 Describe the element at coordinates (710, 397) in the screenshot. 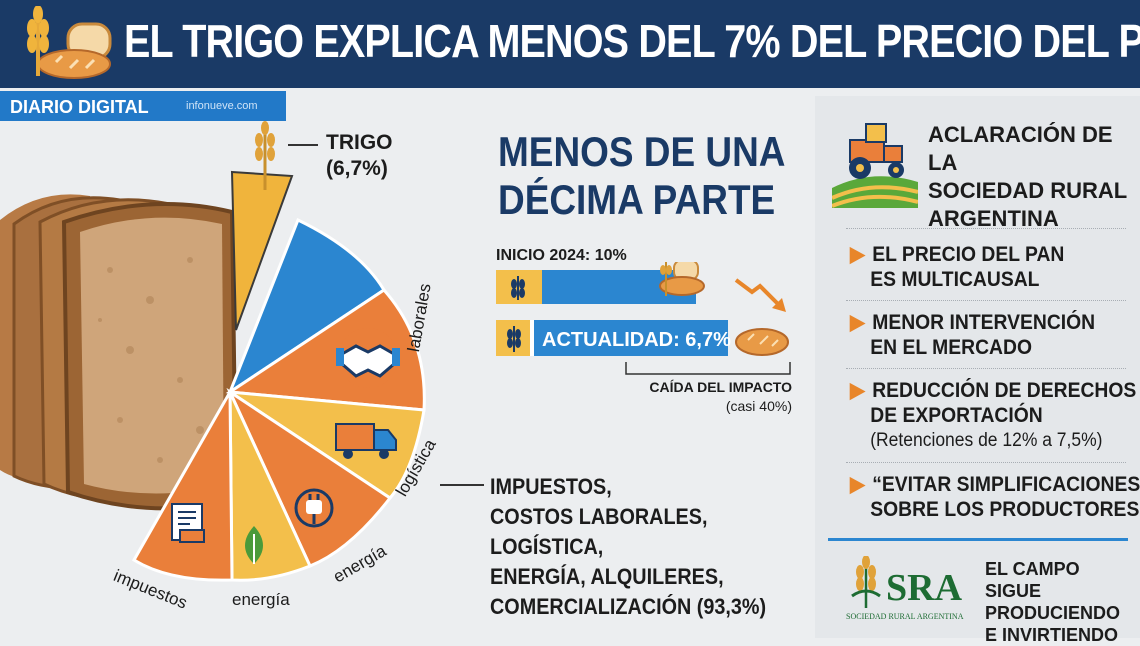

I see `caida-note: CAÍDA DEL IMPACTO (casi 40%)` at that location.